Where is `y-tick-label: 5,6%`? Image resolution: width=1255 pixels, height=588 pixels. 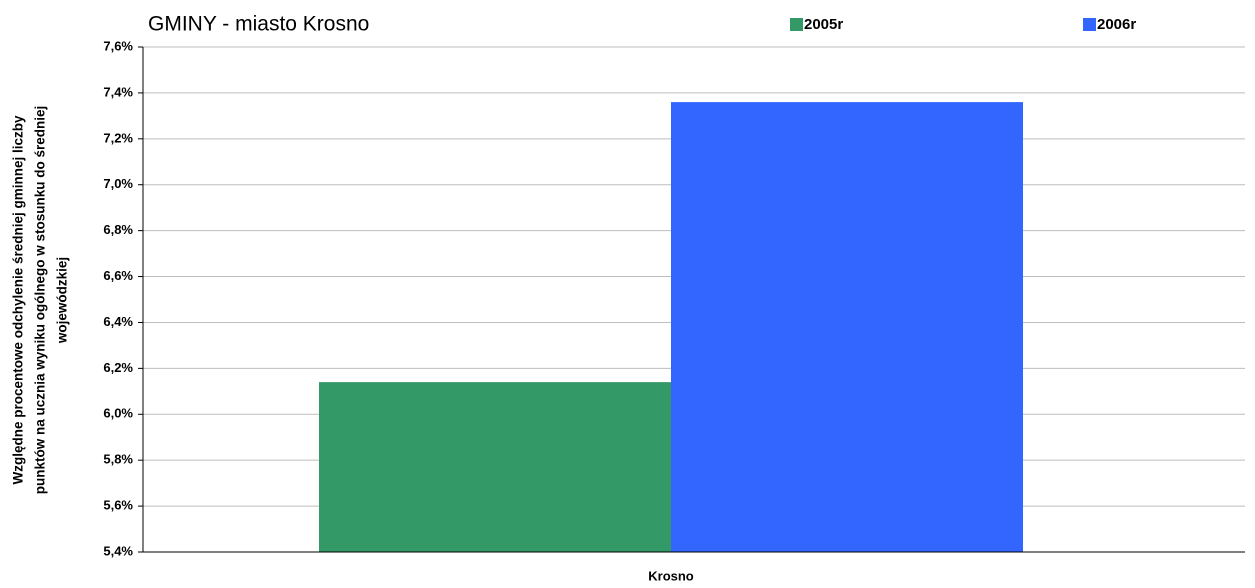 y-tick-label: 5,6% is located at coordinates (118, 505).